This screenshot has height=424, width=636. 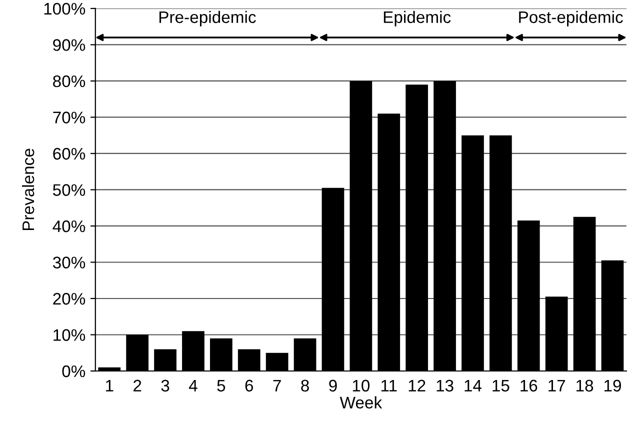 I want to click on x-tick-label: 14, so click(x=473, y=386).